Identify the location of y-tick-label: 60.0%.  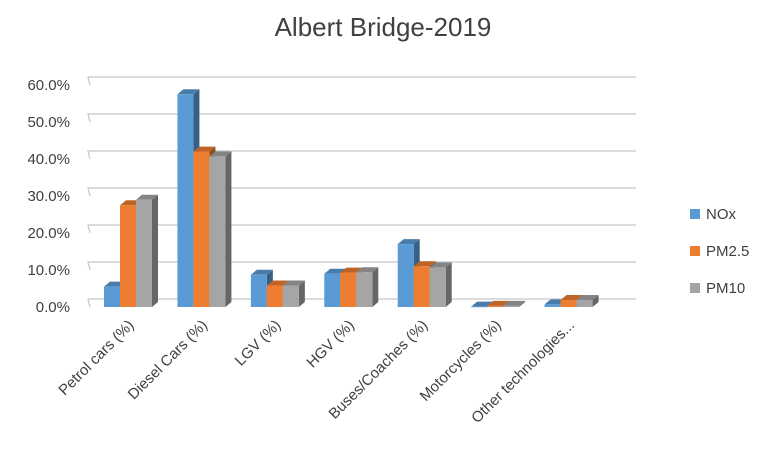
(48, 85).